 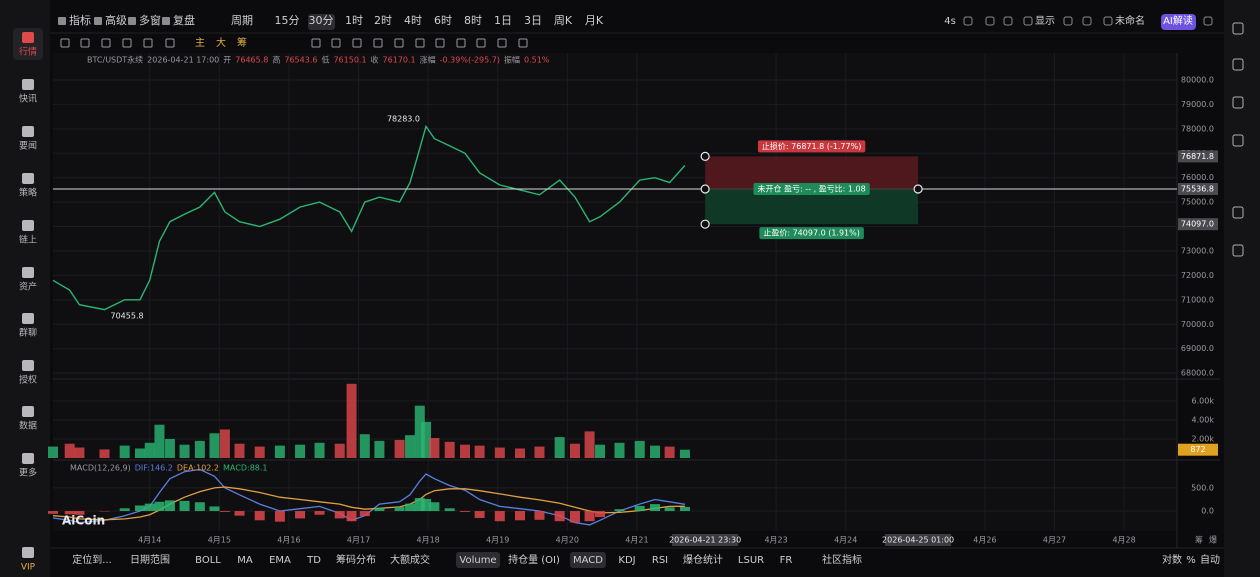 What do you see at coordinates (28, 380) in the screenshot?
I see `sidebar-tab: 授权` at bounding box center [28, 380].